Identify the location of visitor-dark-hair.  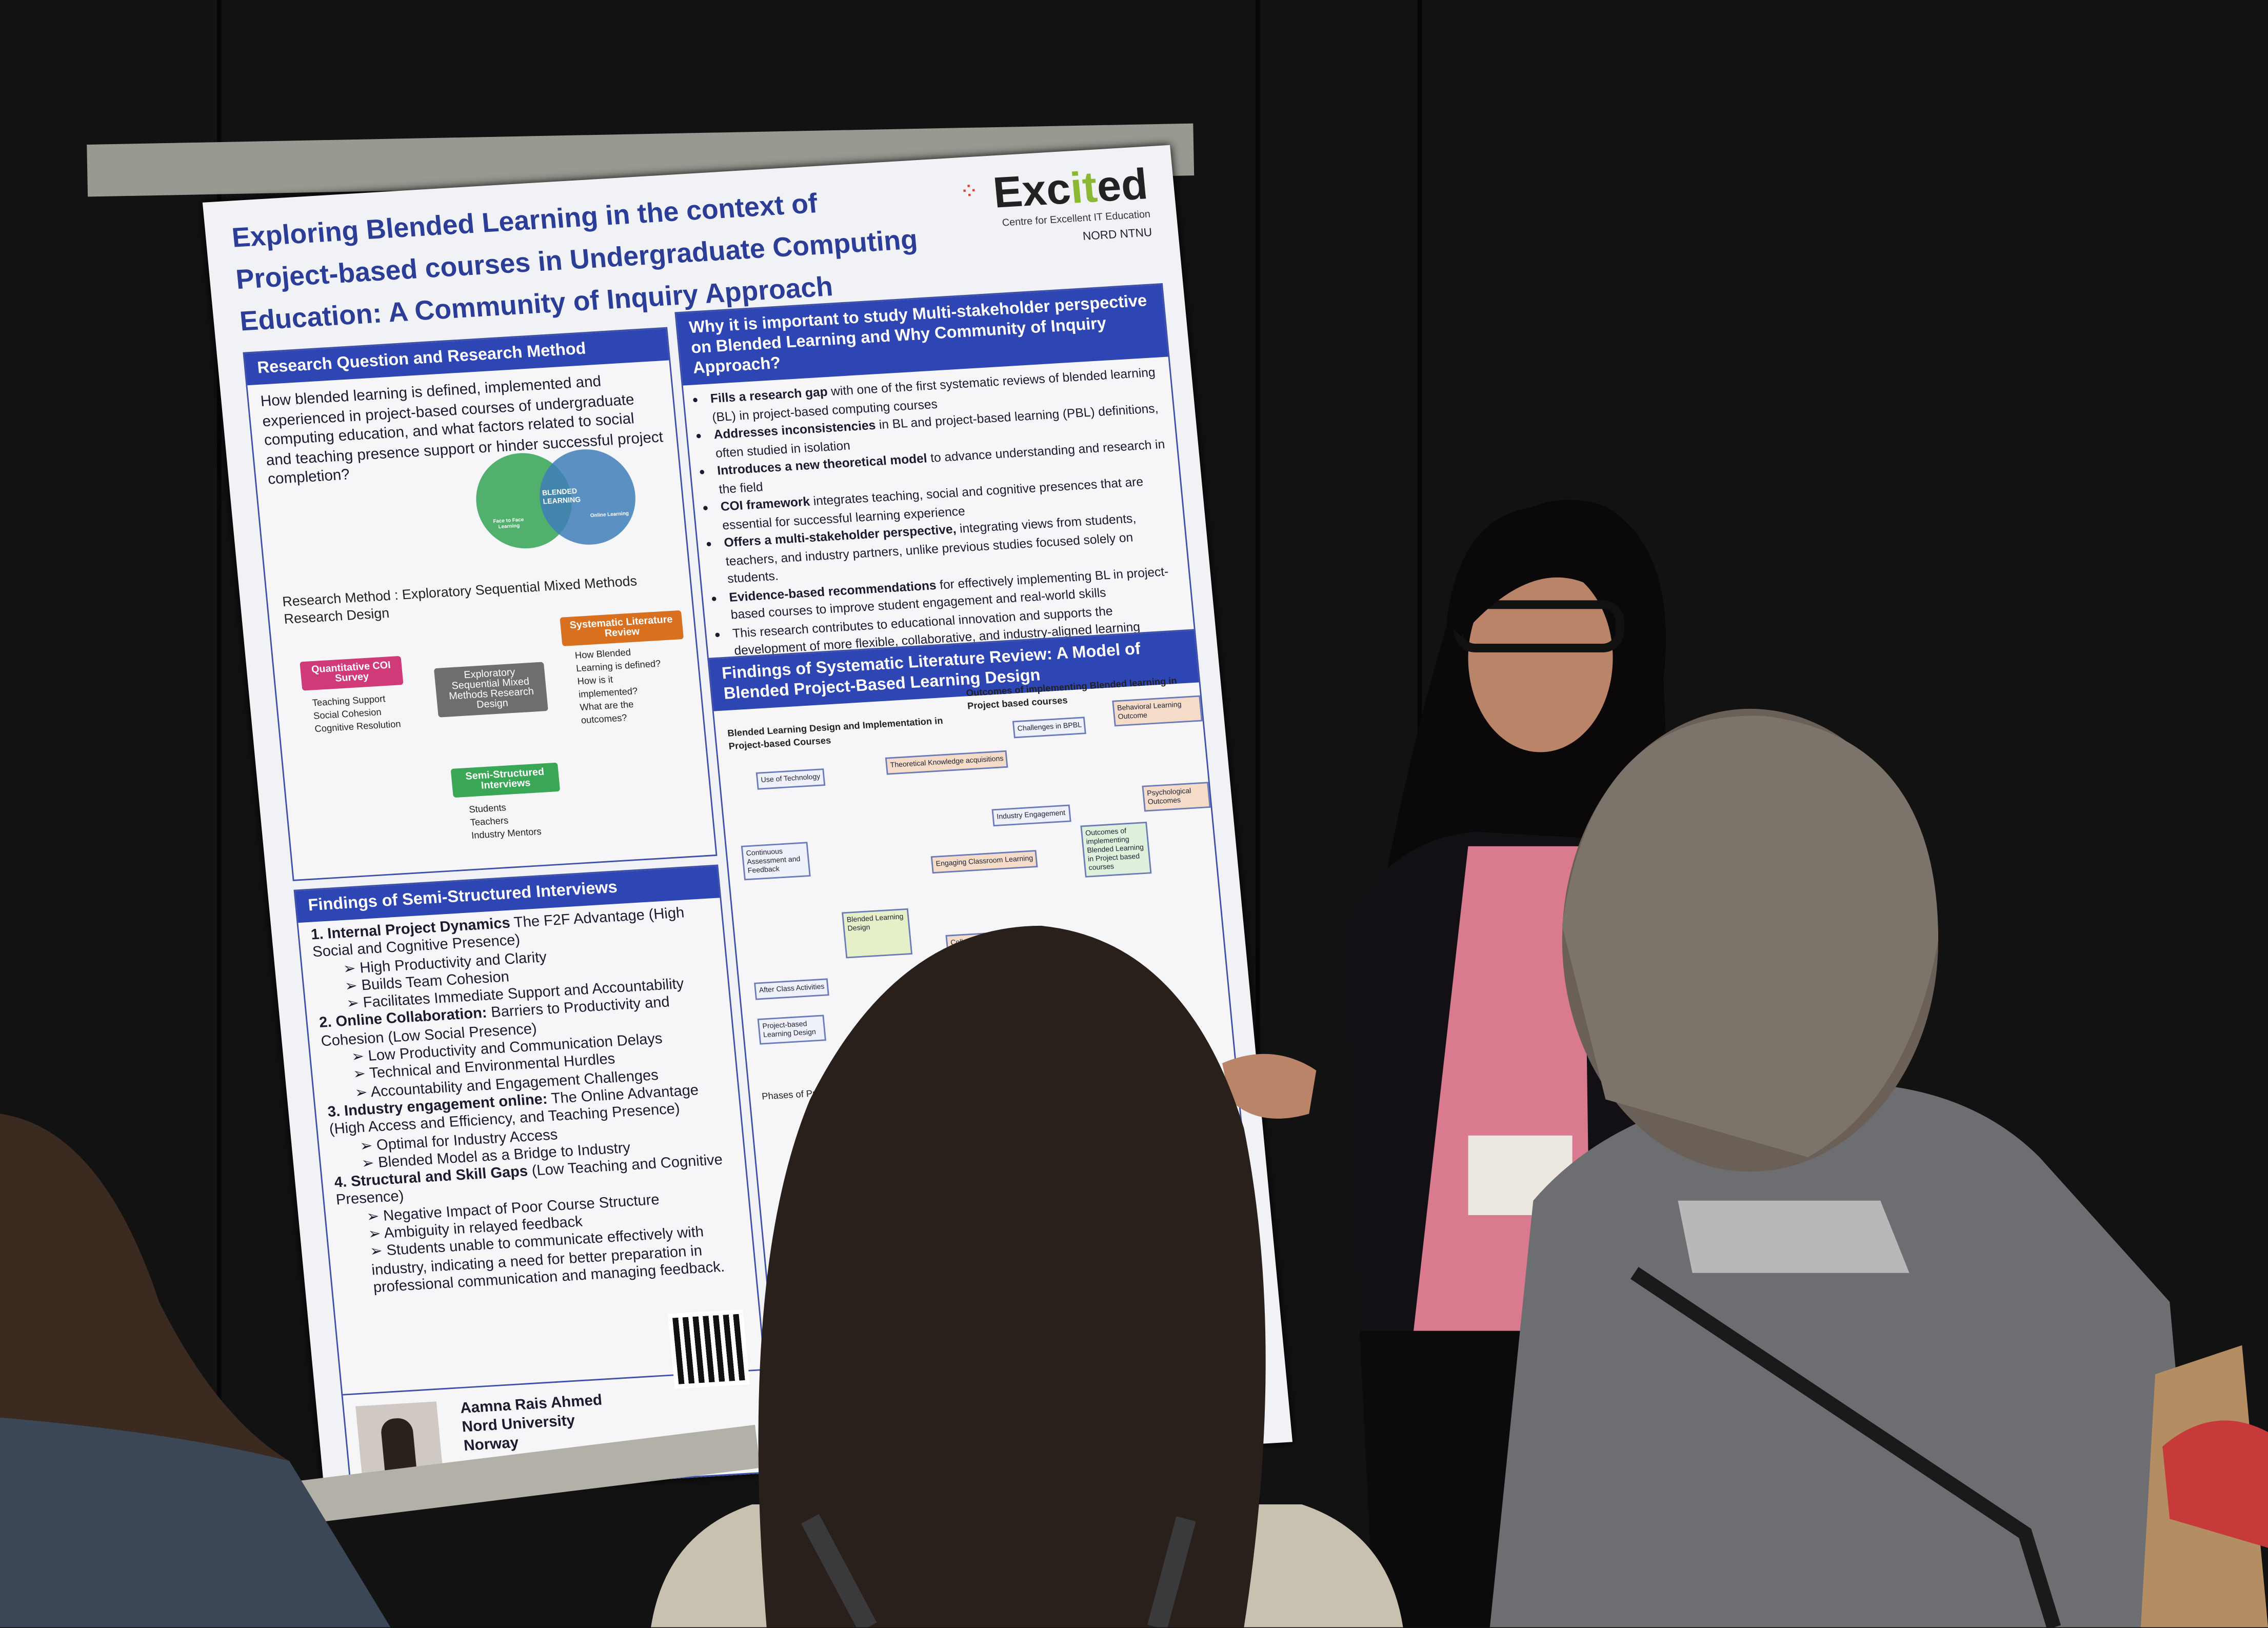
(1027, 1276).